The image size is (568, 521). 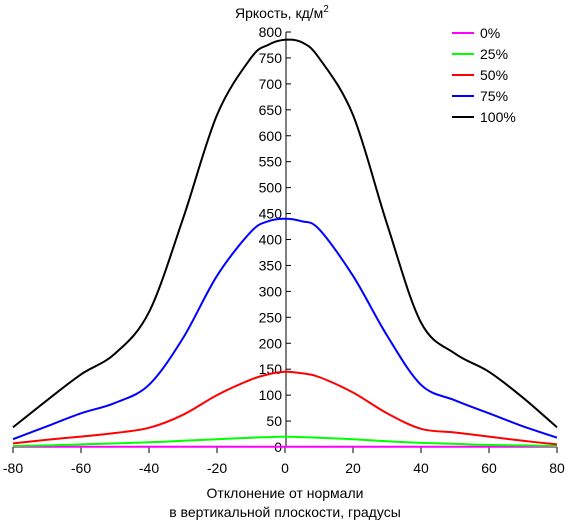 What do you see at coordinates (282, 12) in the screenshot?
I see `y-axis-title: Яркость, кд/м2` at bounding box center [282, 12].